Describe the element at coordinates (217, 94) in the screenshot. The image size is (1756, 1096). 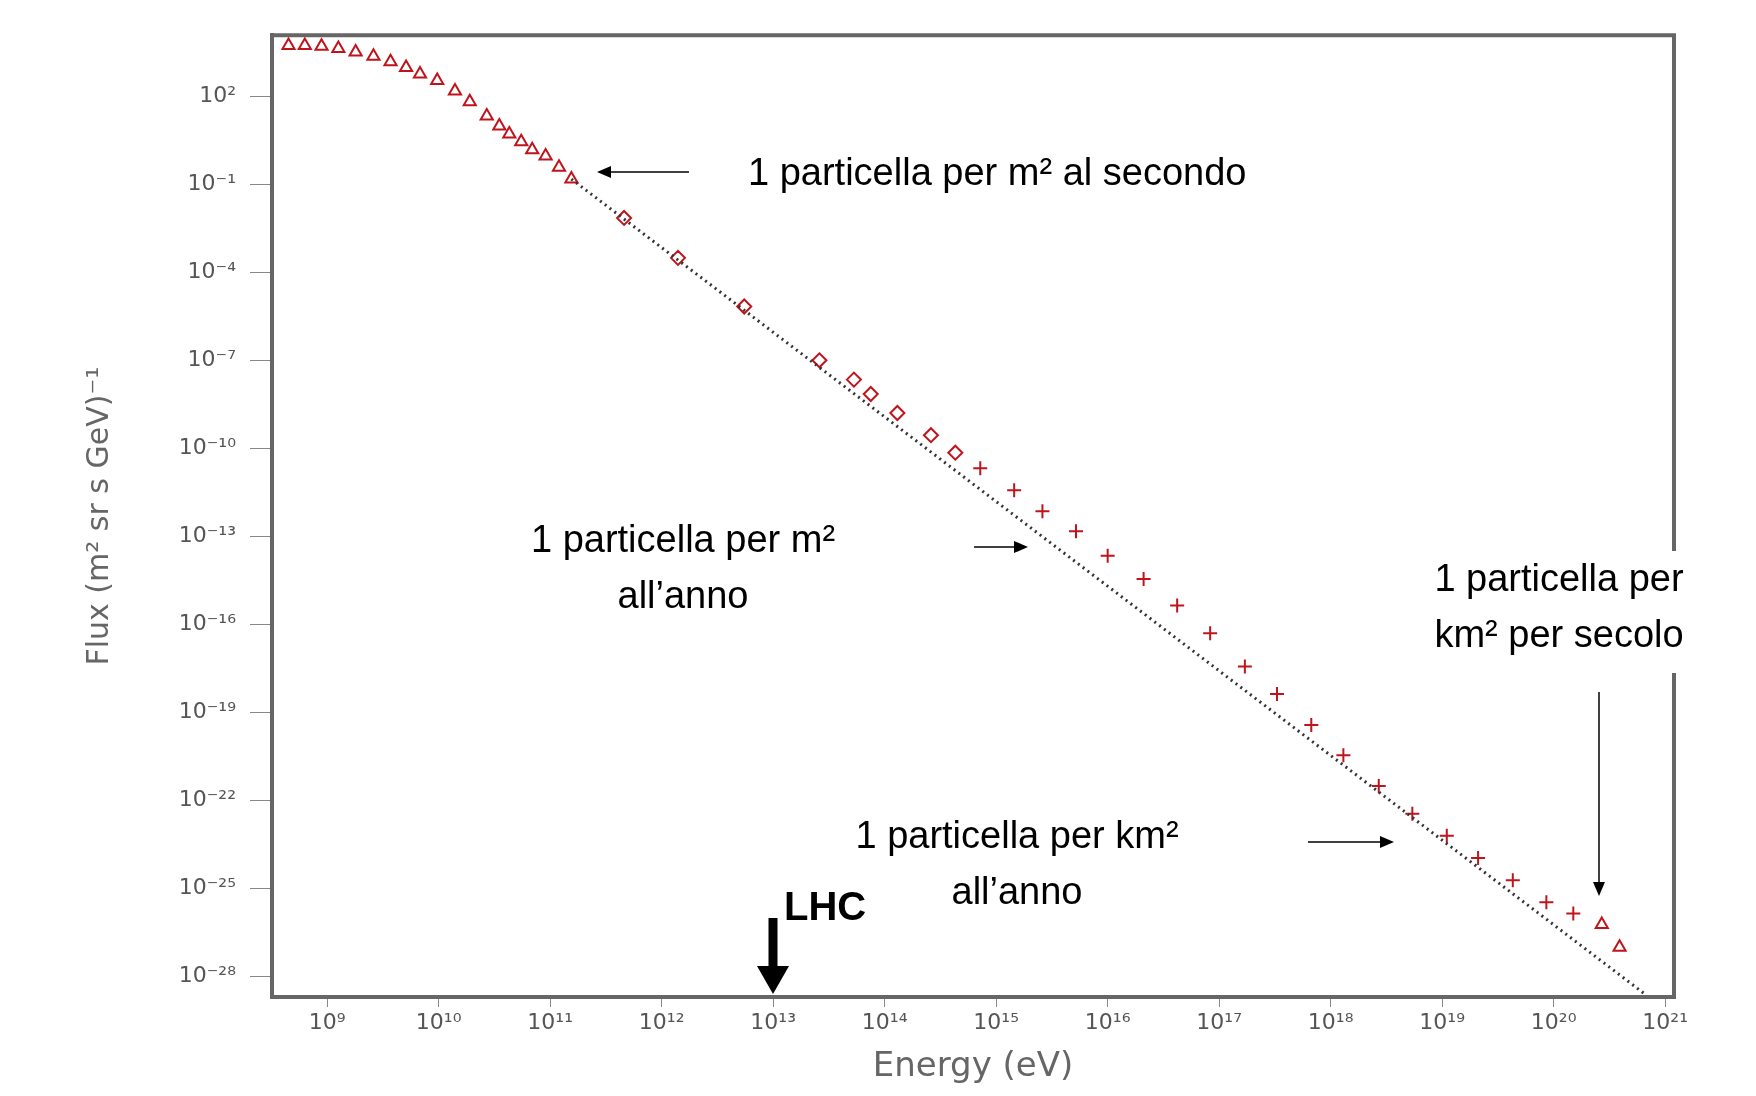
I see `y-tick-label: 10²` at that location.